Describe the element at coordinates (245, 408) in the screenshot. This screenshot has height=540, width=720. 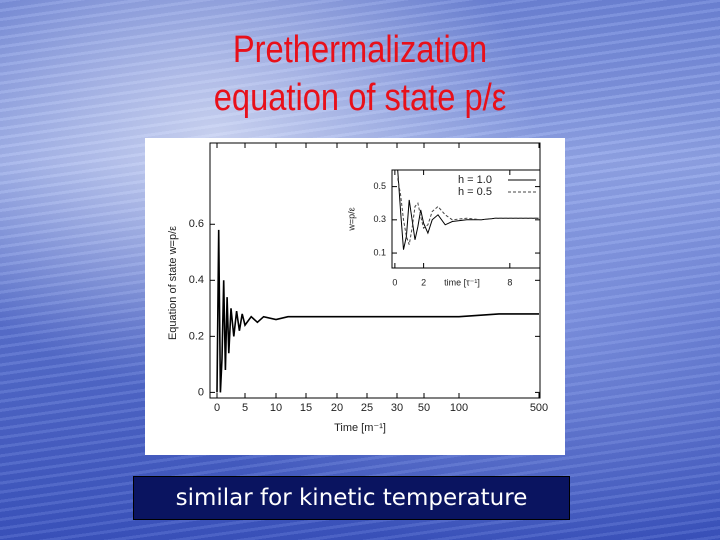
I see `x-tick-label: 5` at that location.